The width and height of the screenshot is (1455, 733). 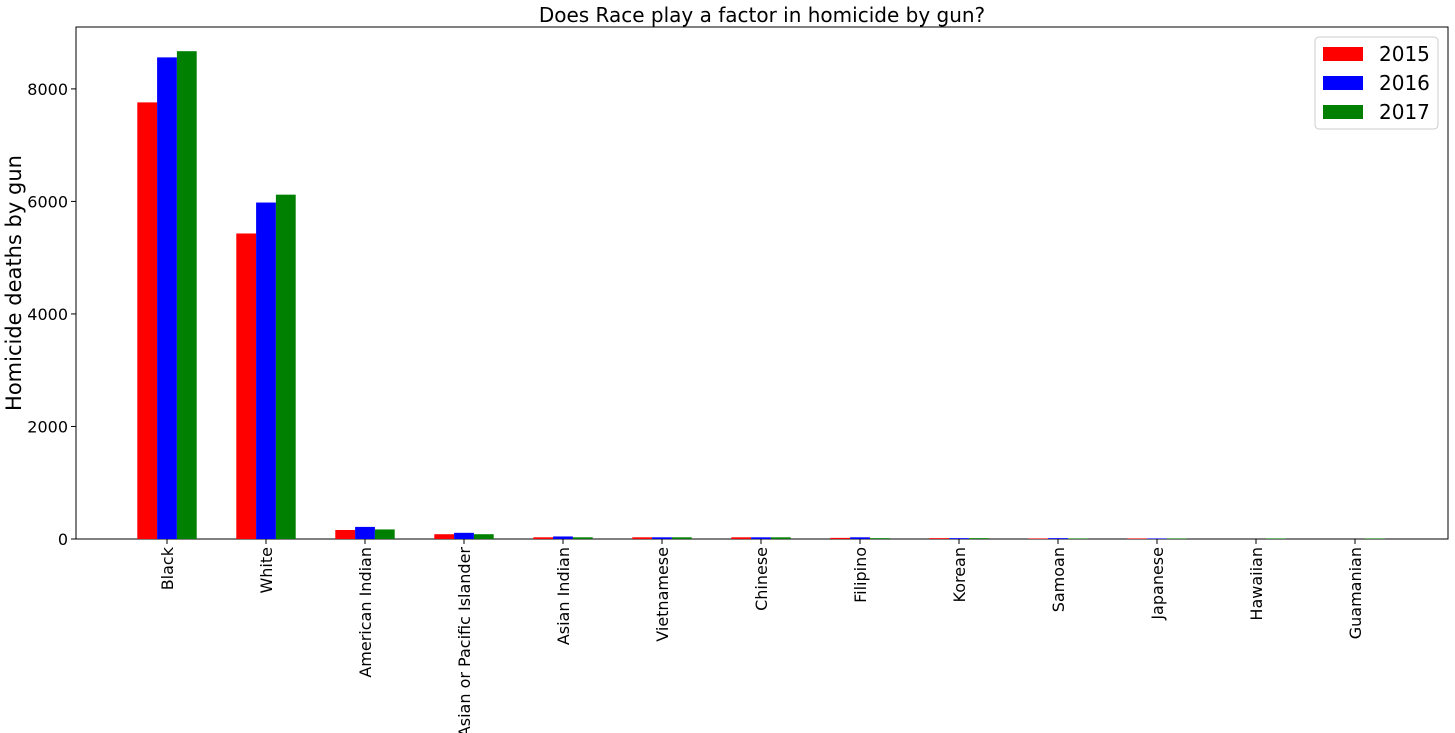 I want to click on x-tick-label: Asian or Pacific Islander, so click(x=464, y=640).